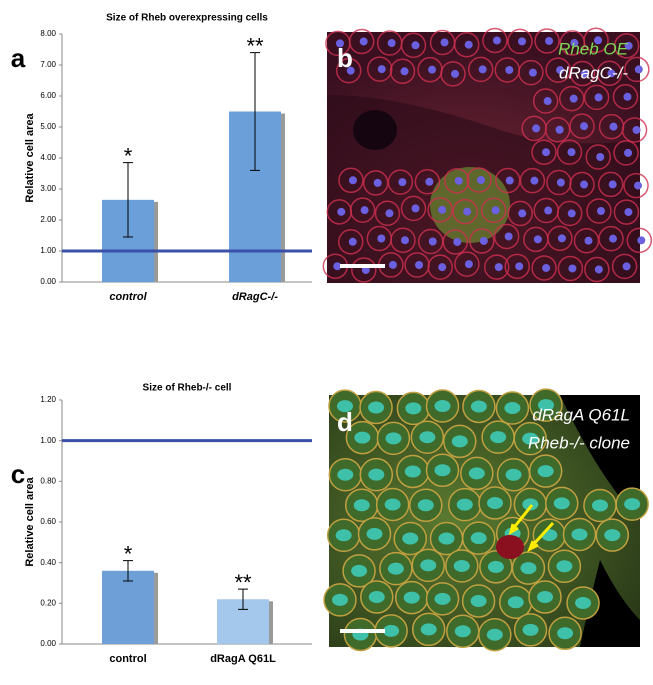 This screenshot has width=653, height=685. Describe the element at coordinates (48, 480) in the screenshot. I see `y-tick-label: 0.80` at that location.